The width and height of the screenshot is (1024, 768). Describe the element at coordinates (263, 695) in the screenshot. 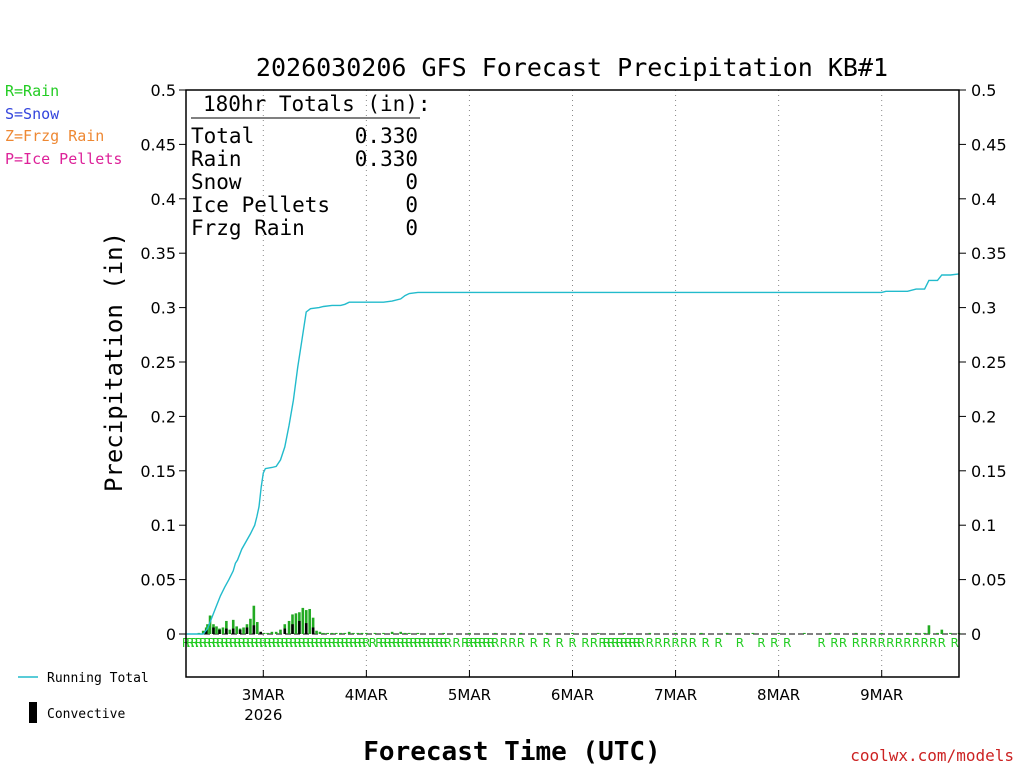

I see `x-tick-label: 3MAR` at that location.